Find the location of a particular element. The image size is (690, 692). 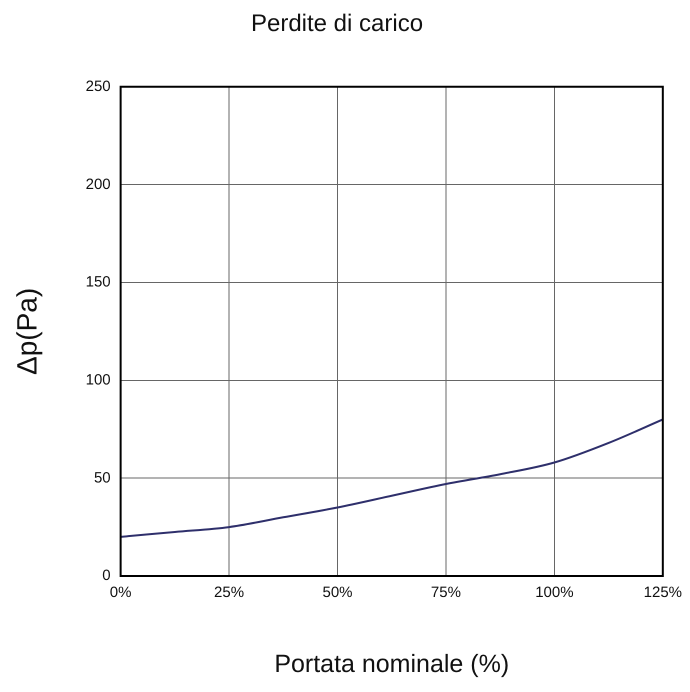

x-tick-label: 125% is located at coordinates (663, 593).